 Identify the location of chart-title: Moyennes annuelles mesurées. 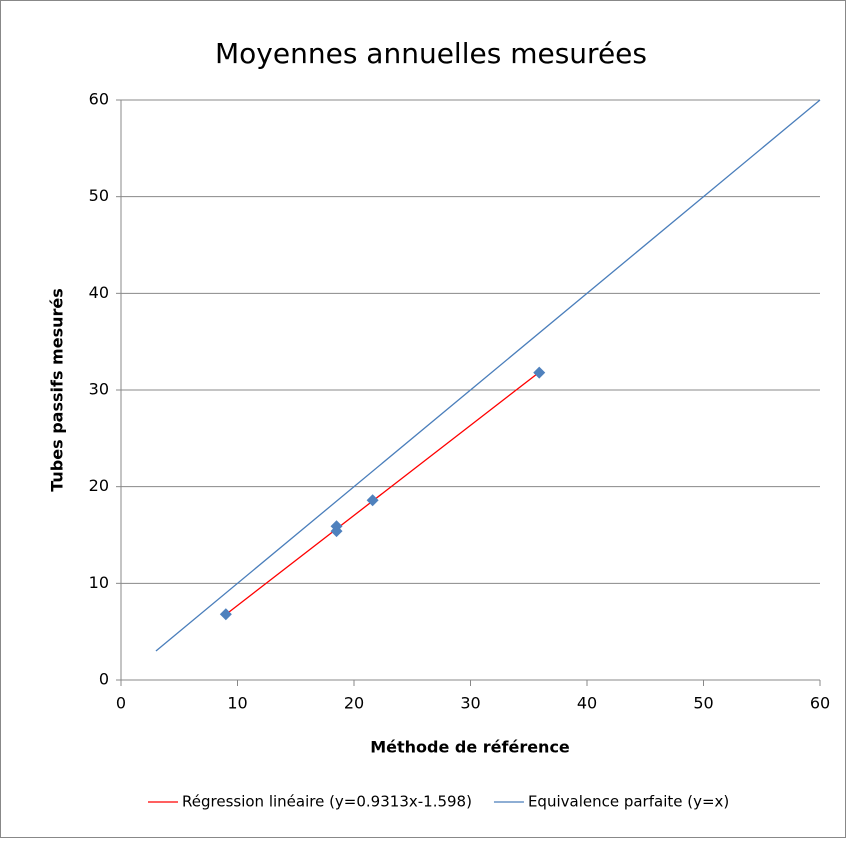
(431, 53).